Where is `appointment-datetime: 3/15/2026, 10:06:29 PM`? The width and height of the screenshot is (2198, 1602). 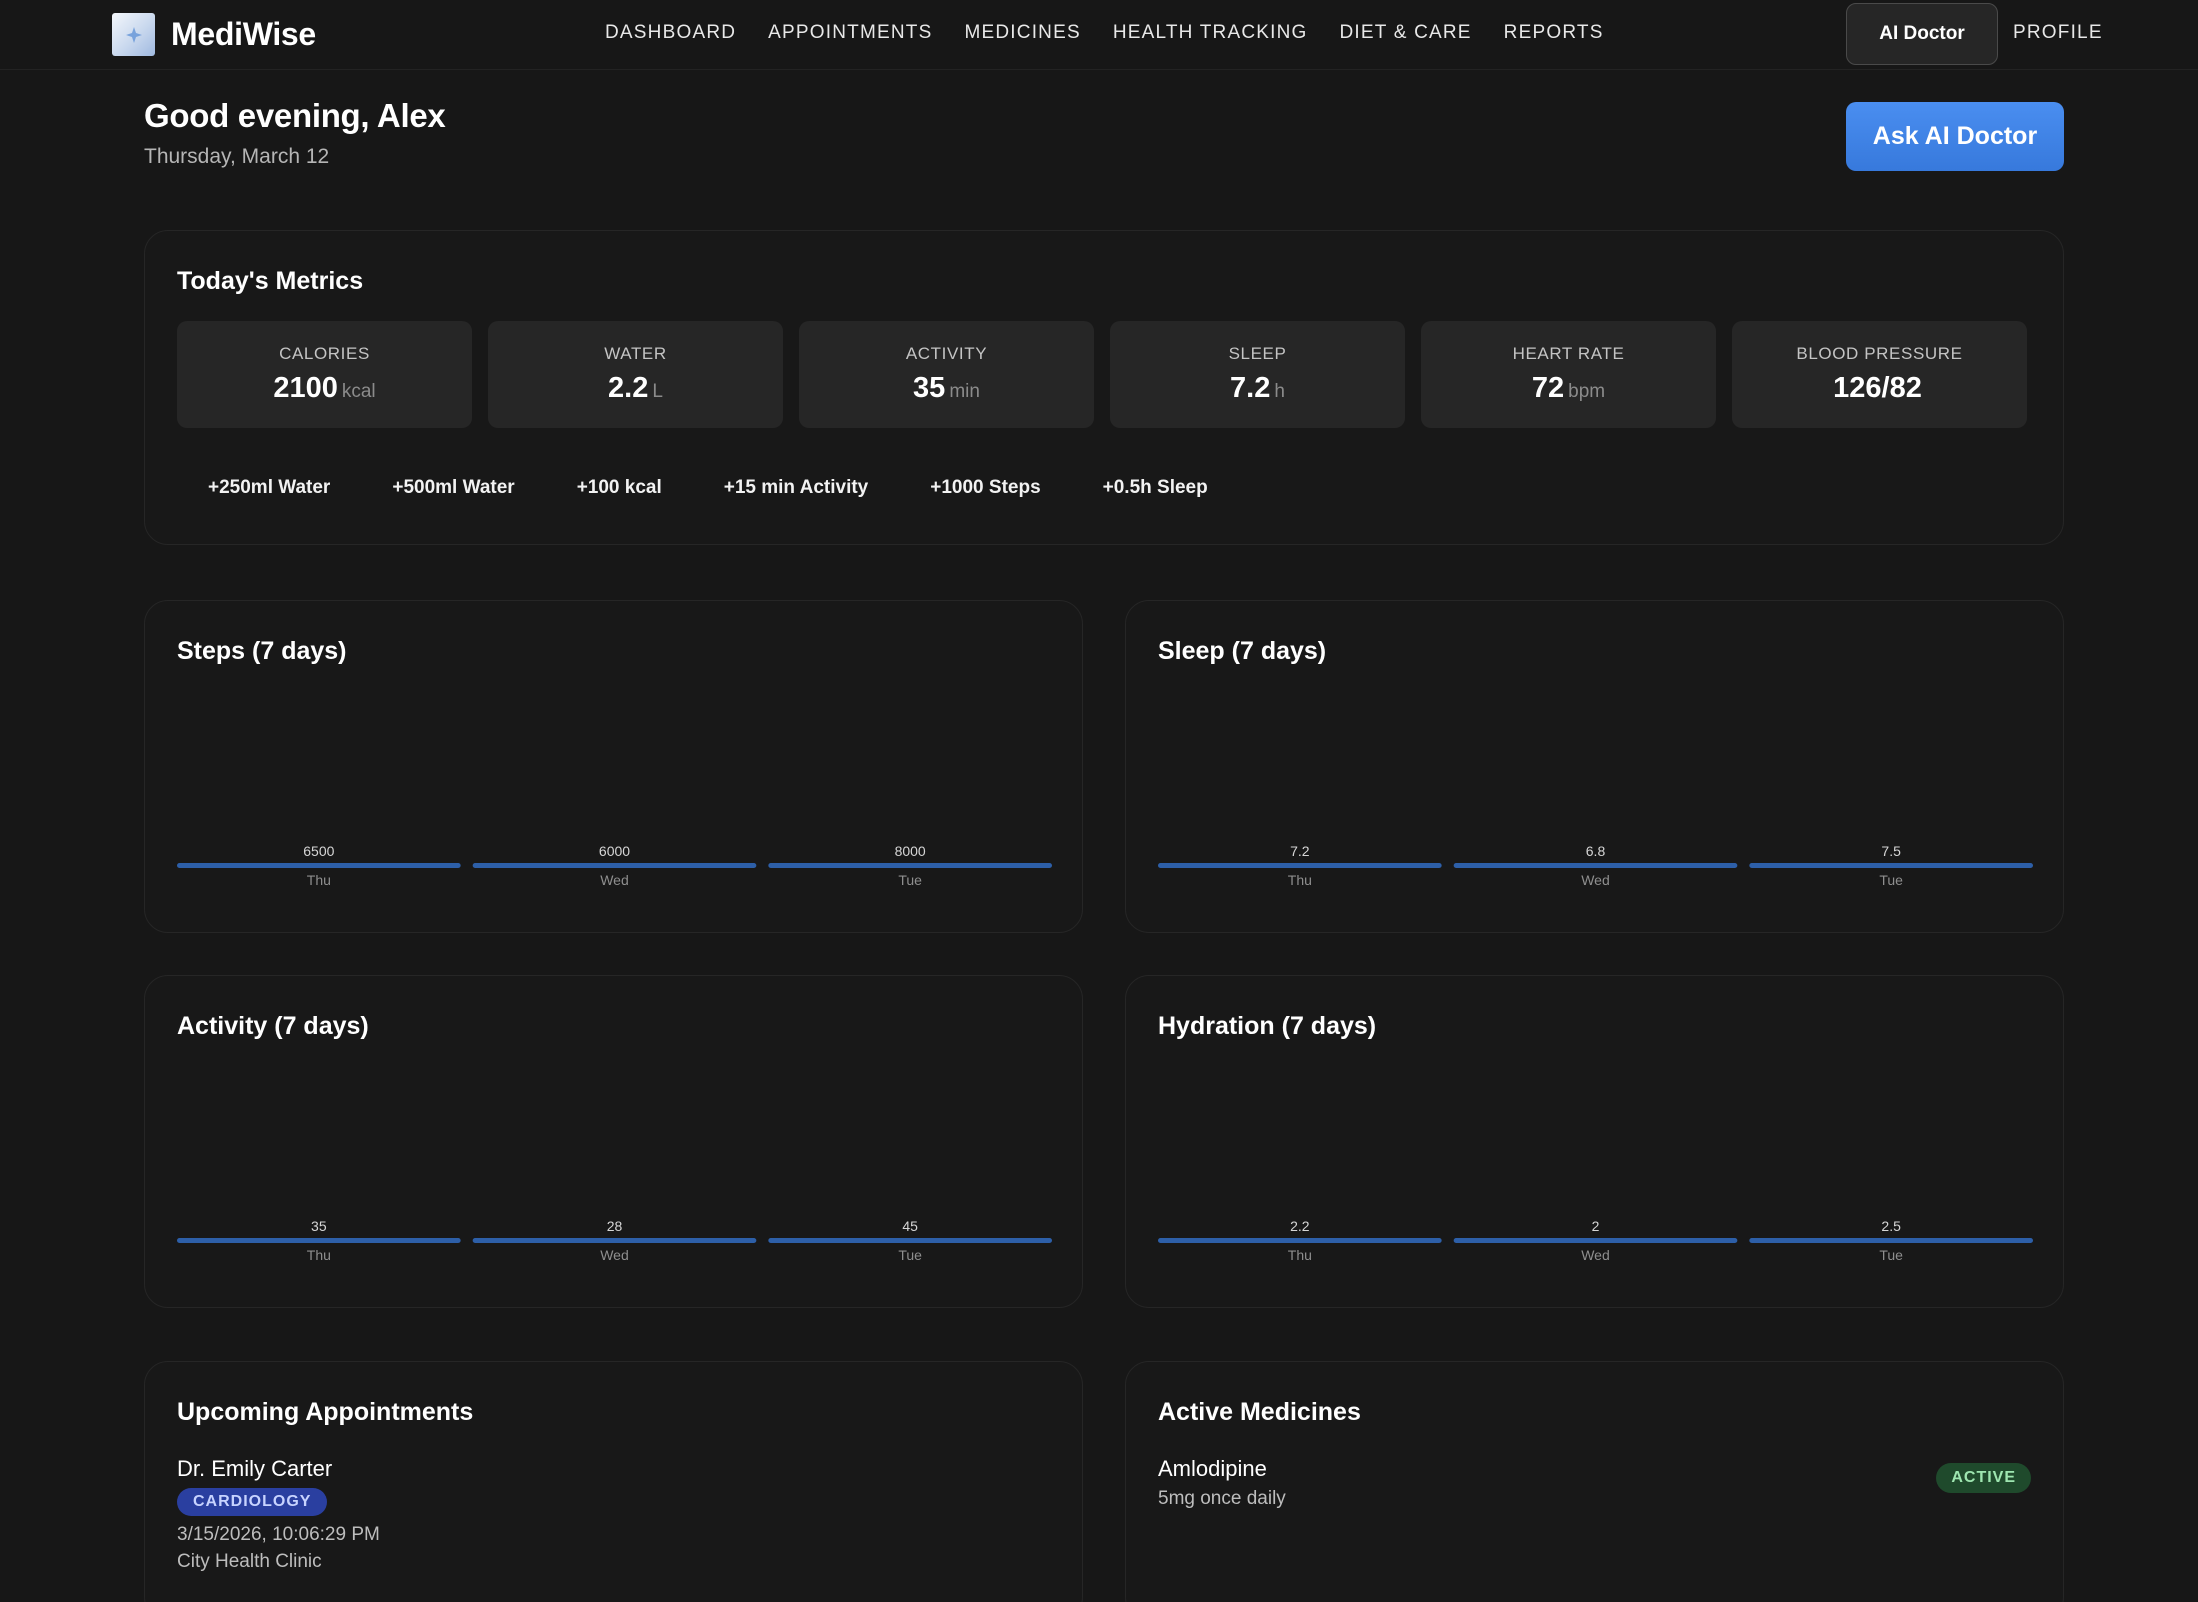 appointment-datetime: 3/15/2026, 10:06:29 PM is located at coordinates (278, 1534).